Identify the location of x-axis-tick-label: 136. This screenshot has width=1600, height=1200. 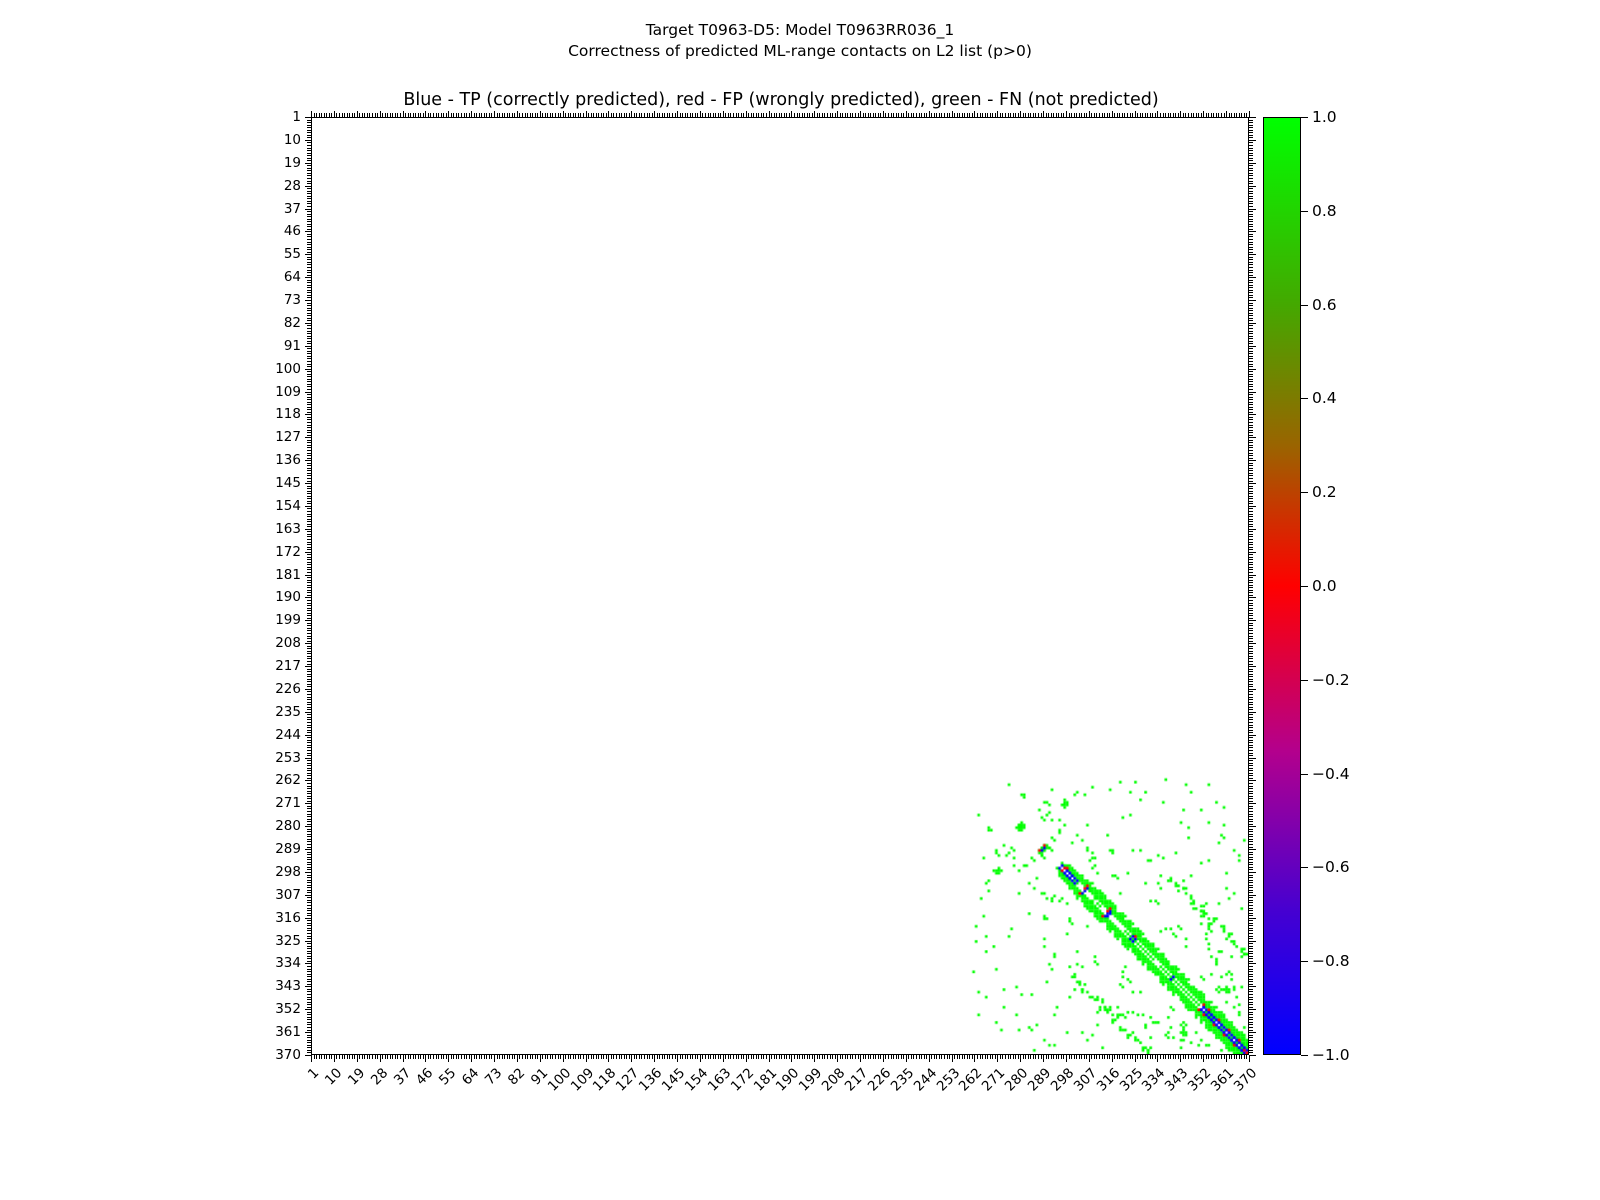
(650, 1080).